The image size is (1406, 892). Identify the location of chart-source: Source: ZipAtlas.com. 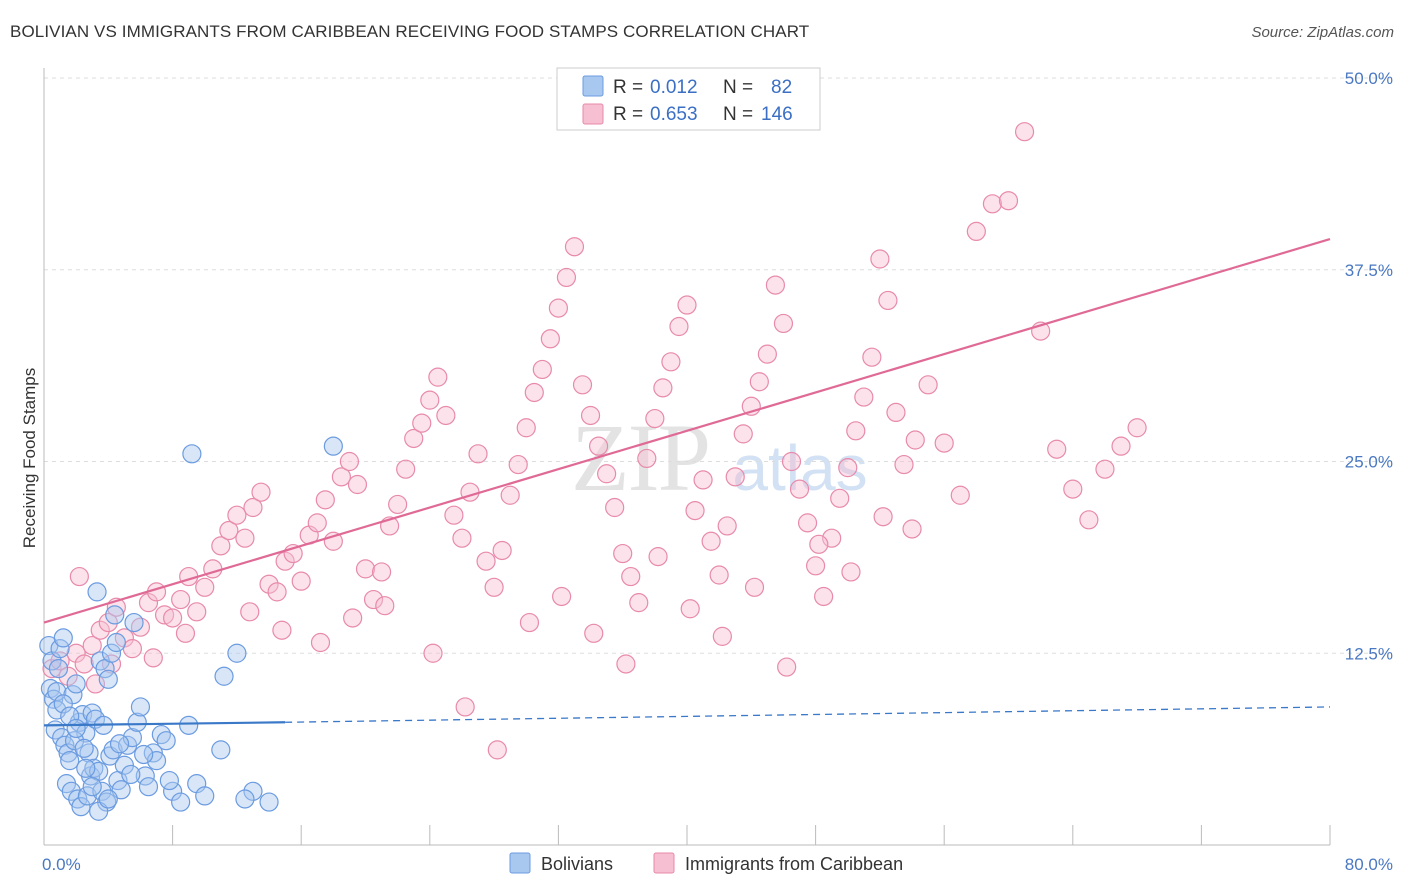
(1322, 32).